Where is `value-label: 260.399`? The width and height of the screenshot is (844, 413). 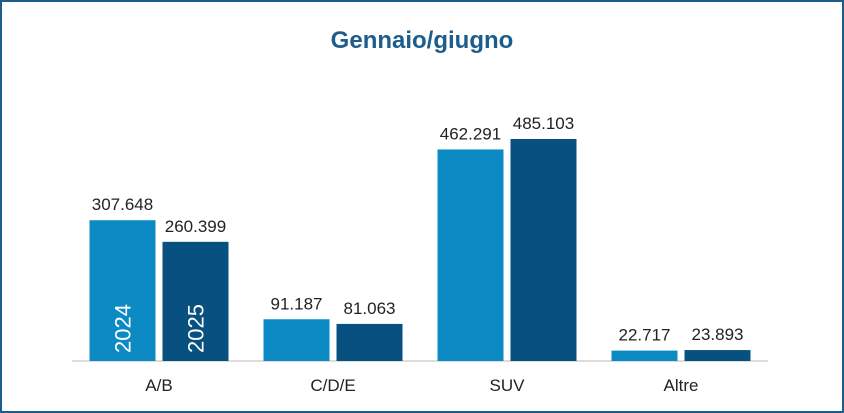
value-label: 260.399 is located at coordinates (195, 226).